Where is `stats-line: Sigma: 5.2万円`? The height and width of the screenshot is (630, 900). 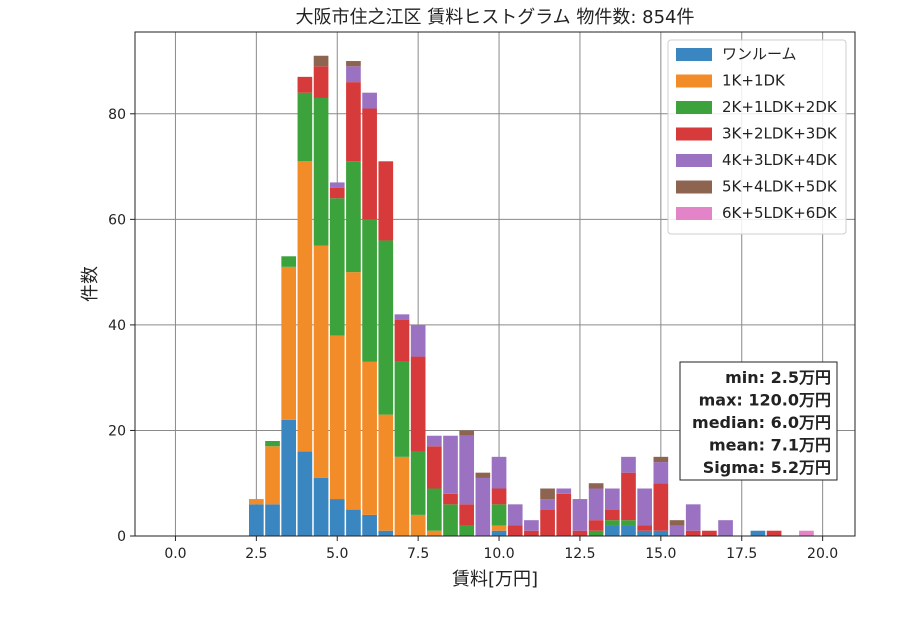
stats-line: Sigma: 5.2万円 is located at coordinates (767, 467).